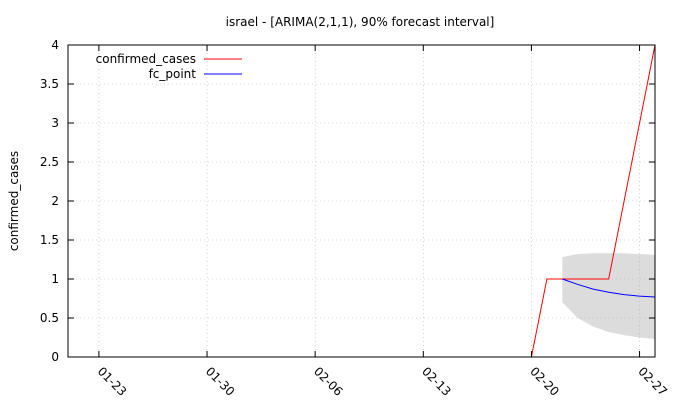 This screenshot has height=400, width=680. What do you see at coordinates (55, 201) in the screenshot?
I see `y-tick-label: 2` at bounding box center [55, 201].